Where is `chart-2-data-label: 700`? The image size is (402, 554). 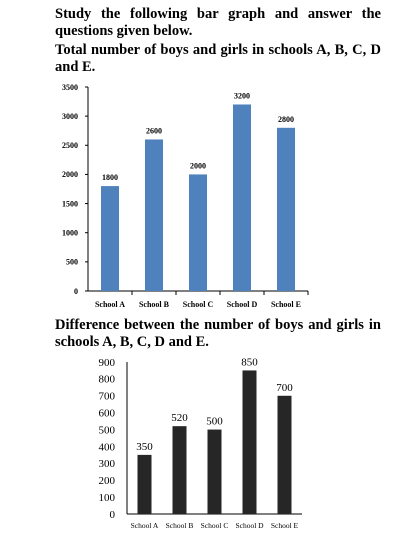 chart-2-data-label: 700 is located at coordinates (284, 388).